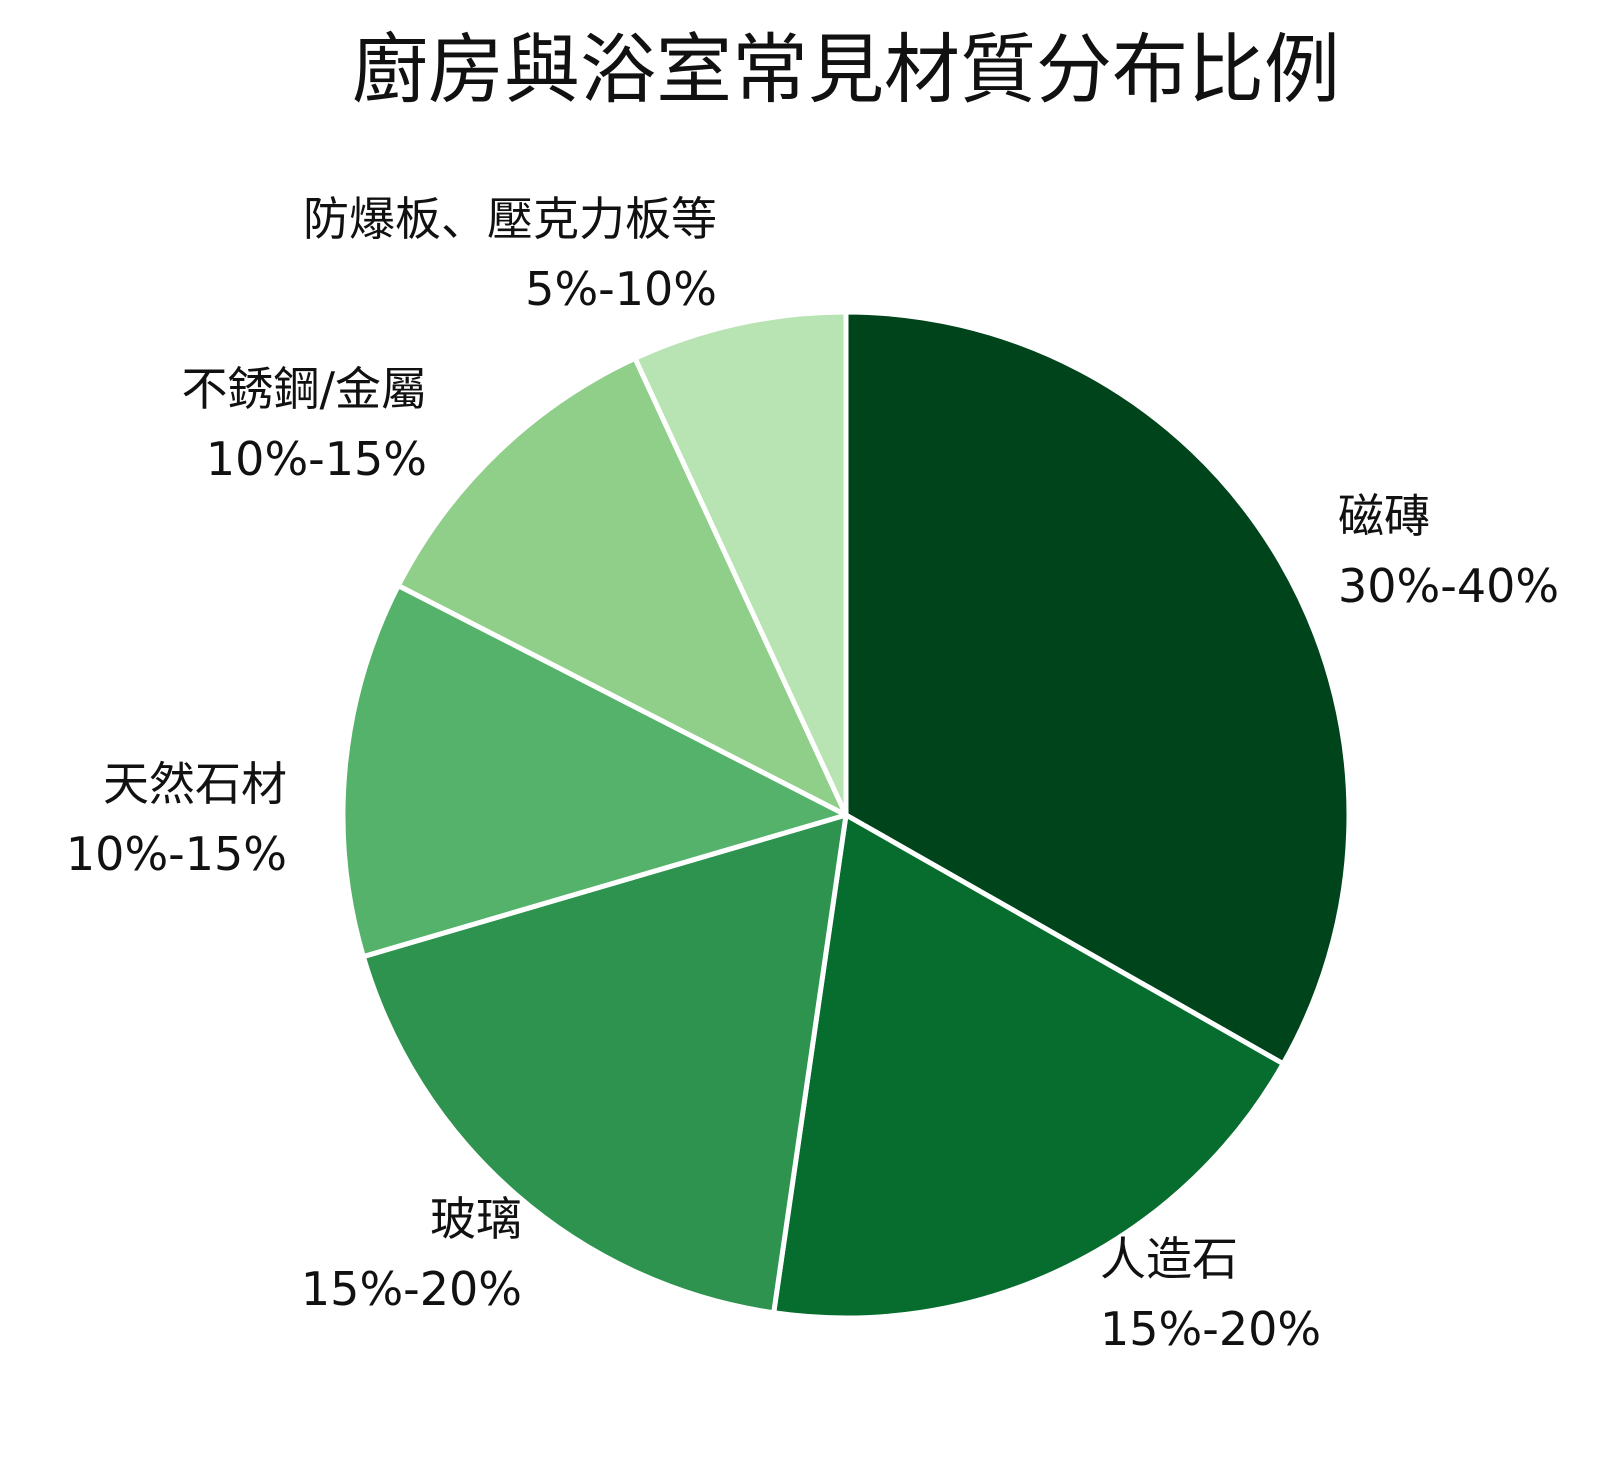  Describe the element at coordinates (510, 219) in the screenshot. I see `slice-name-label: 防爆板、壓克力板等` at that location.